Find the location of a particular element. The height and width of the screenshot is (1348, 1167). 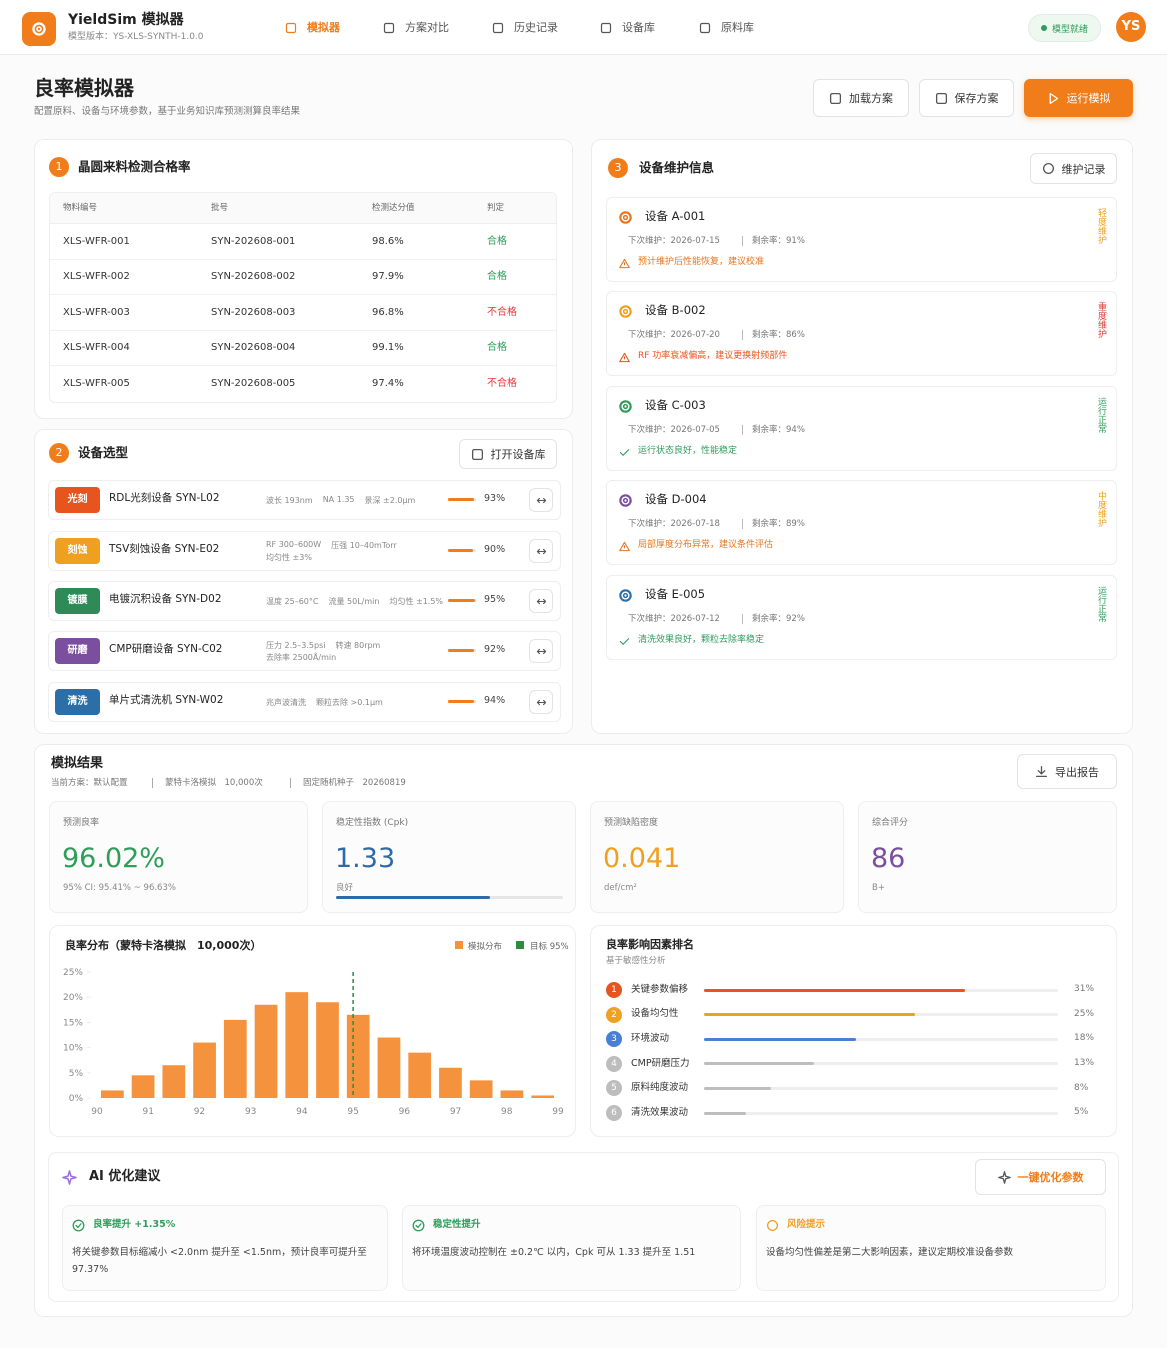

device-remain: 剩余率：94% is located at coordinates (778, 429).